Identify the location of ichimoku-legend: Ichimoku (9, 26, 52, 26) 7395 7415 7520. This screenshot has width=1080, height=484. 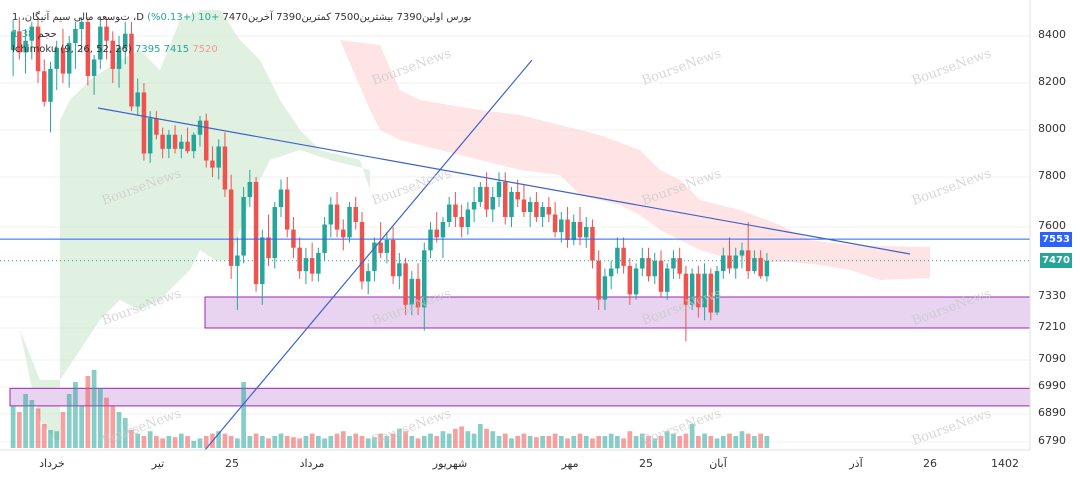
(115, 49).